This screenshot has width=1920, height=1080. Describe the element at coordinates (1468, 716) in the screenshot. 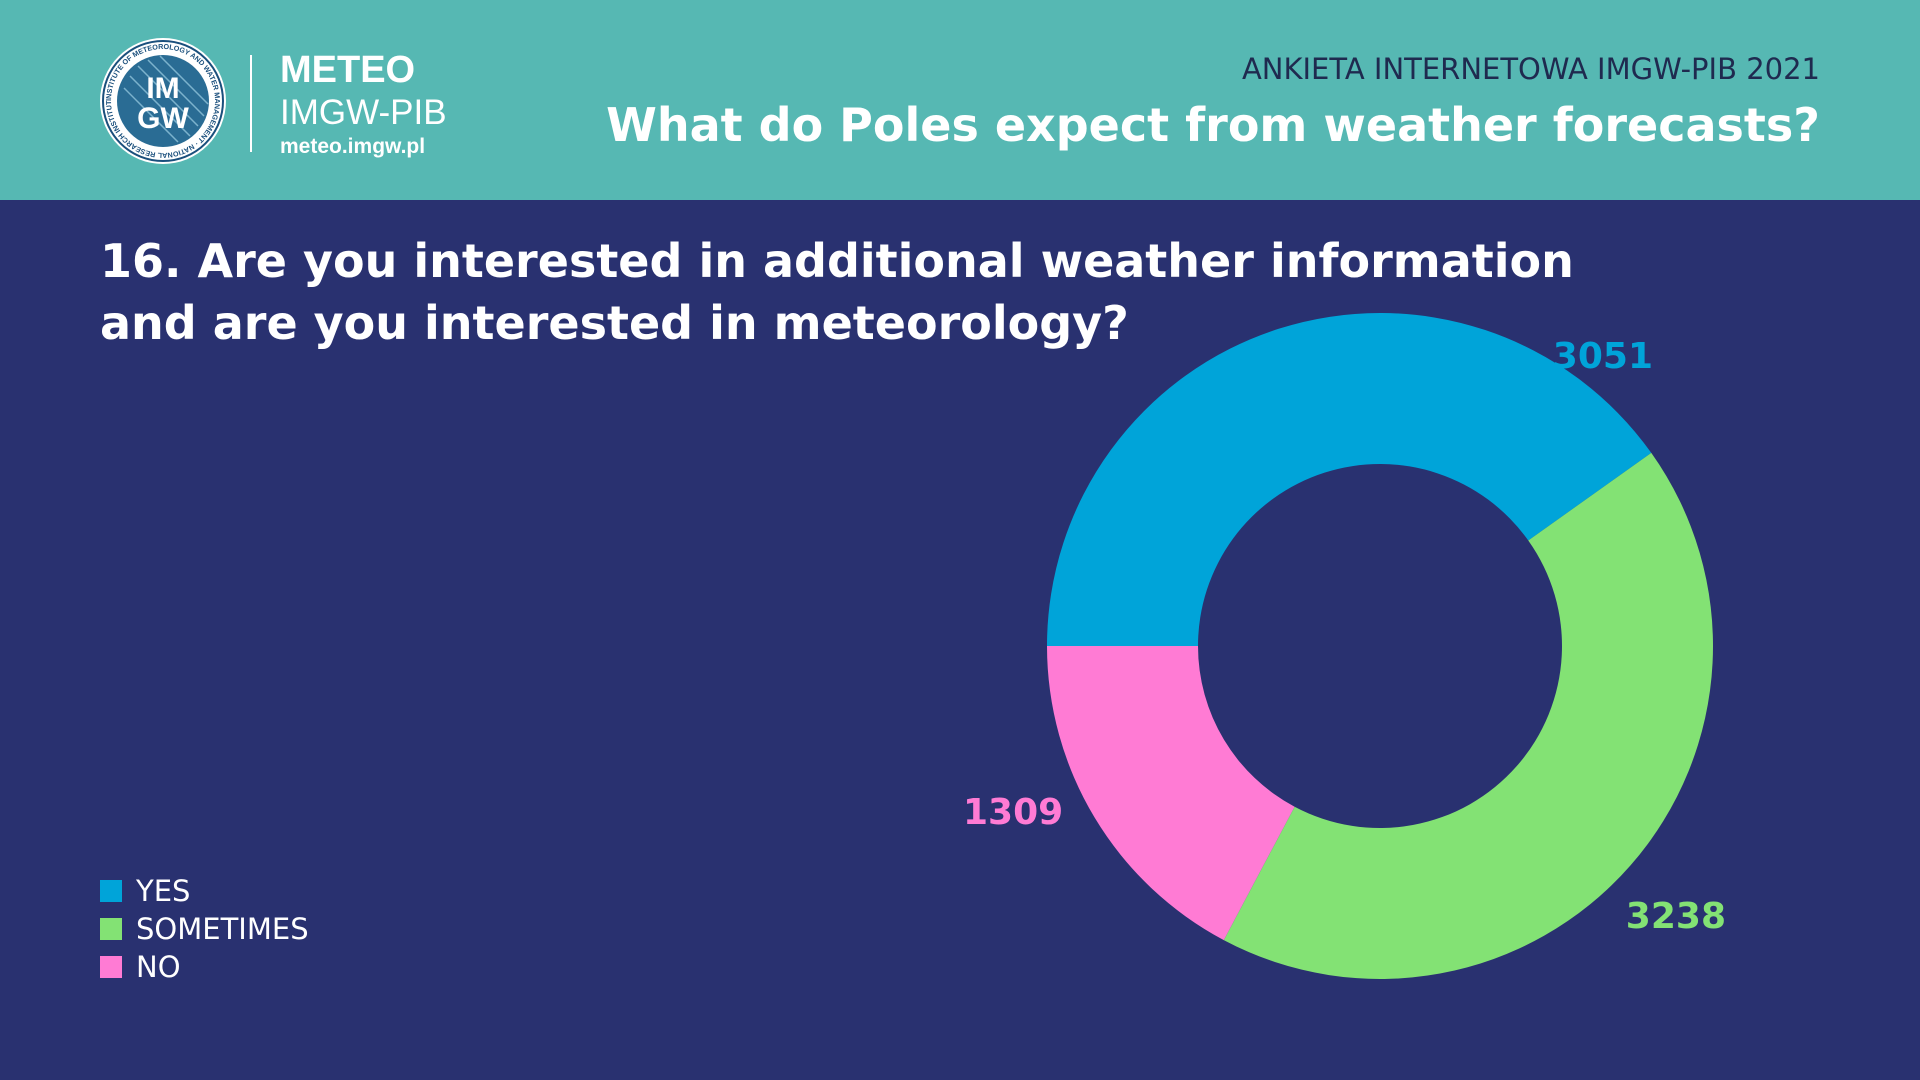

I see `donut-slice-sometimes` at that location.